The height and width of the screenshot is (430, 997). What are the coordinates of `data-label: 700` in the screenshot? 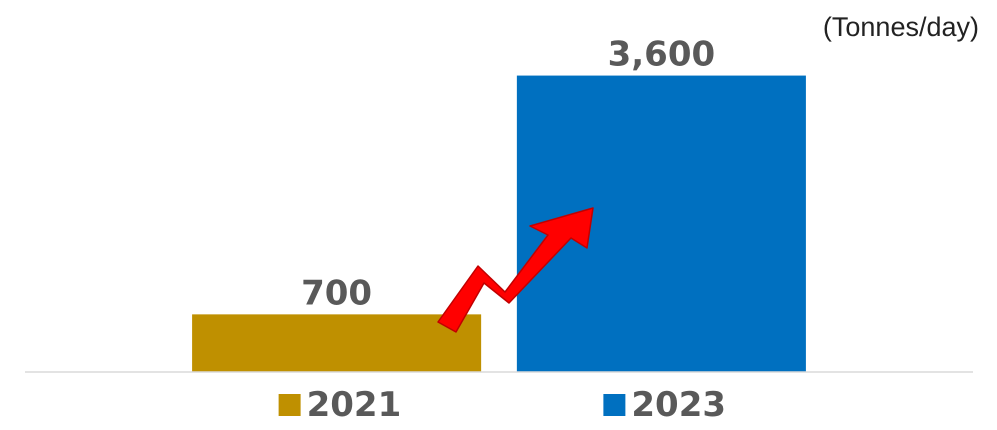 It's located at (336, 293).